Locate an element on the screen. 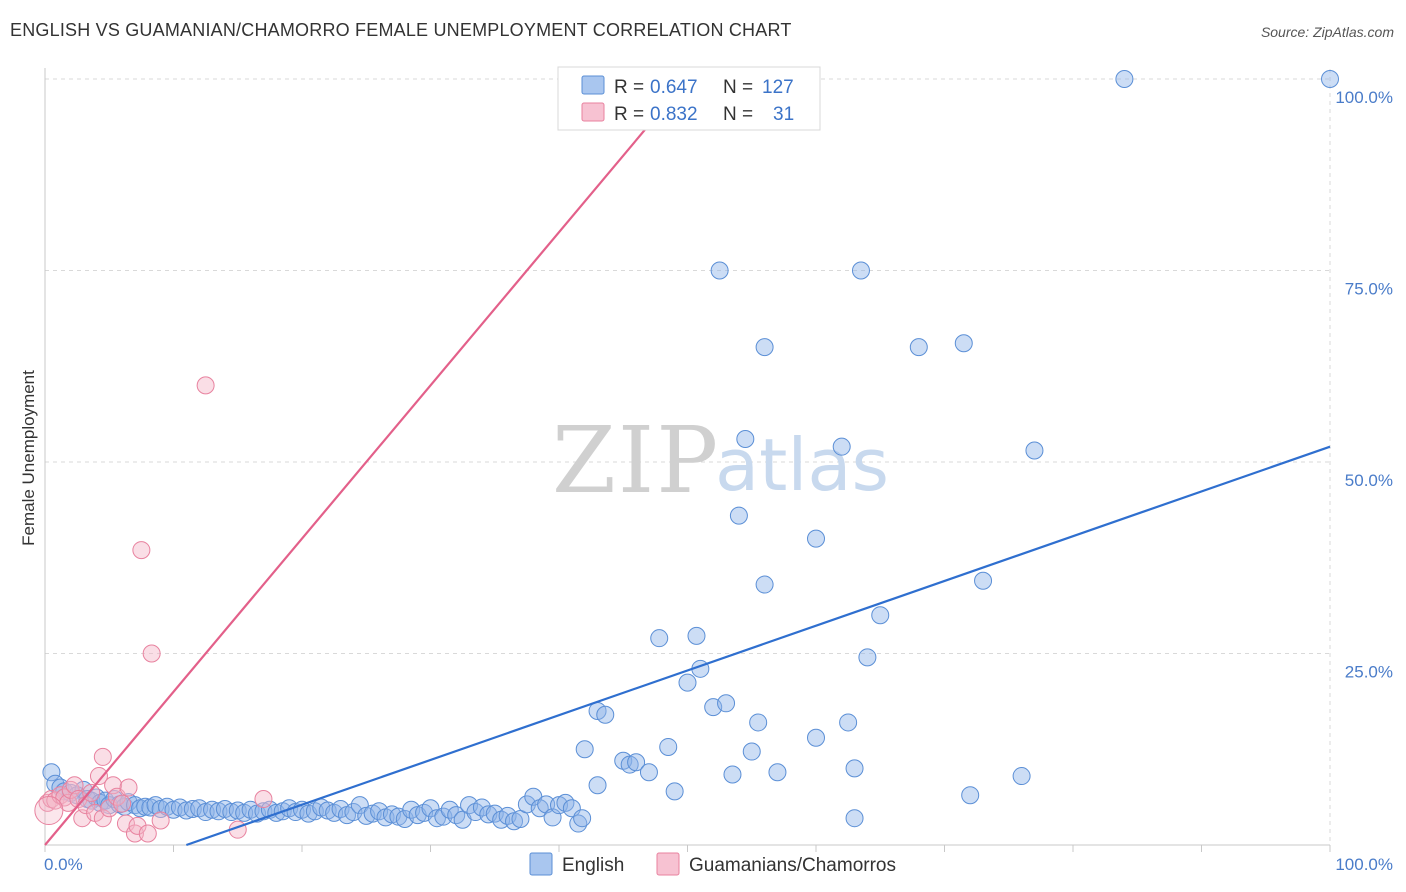 The image size is (1406, 892). bottom-legend-swatch-guamanian is located at coordinates (668, 864).